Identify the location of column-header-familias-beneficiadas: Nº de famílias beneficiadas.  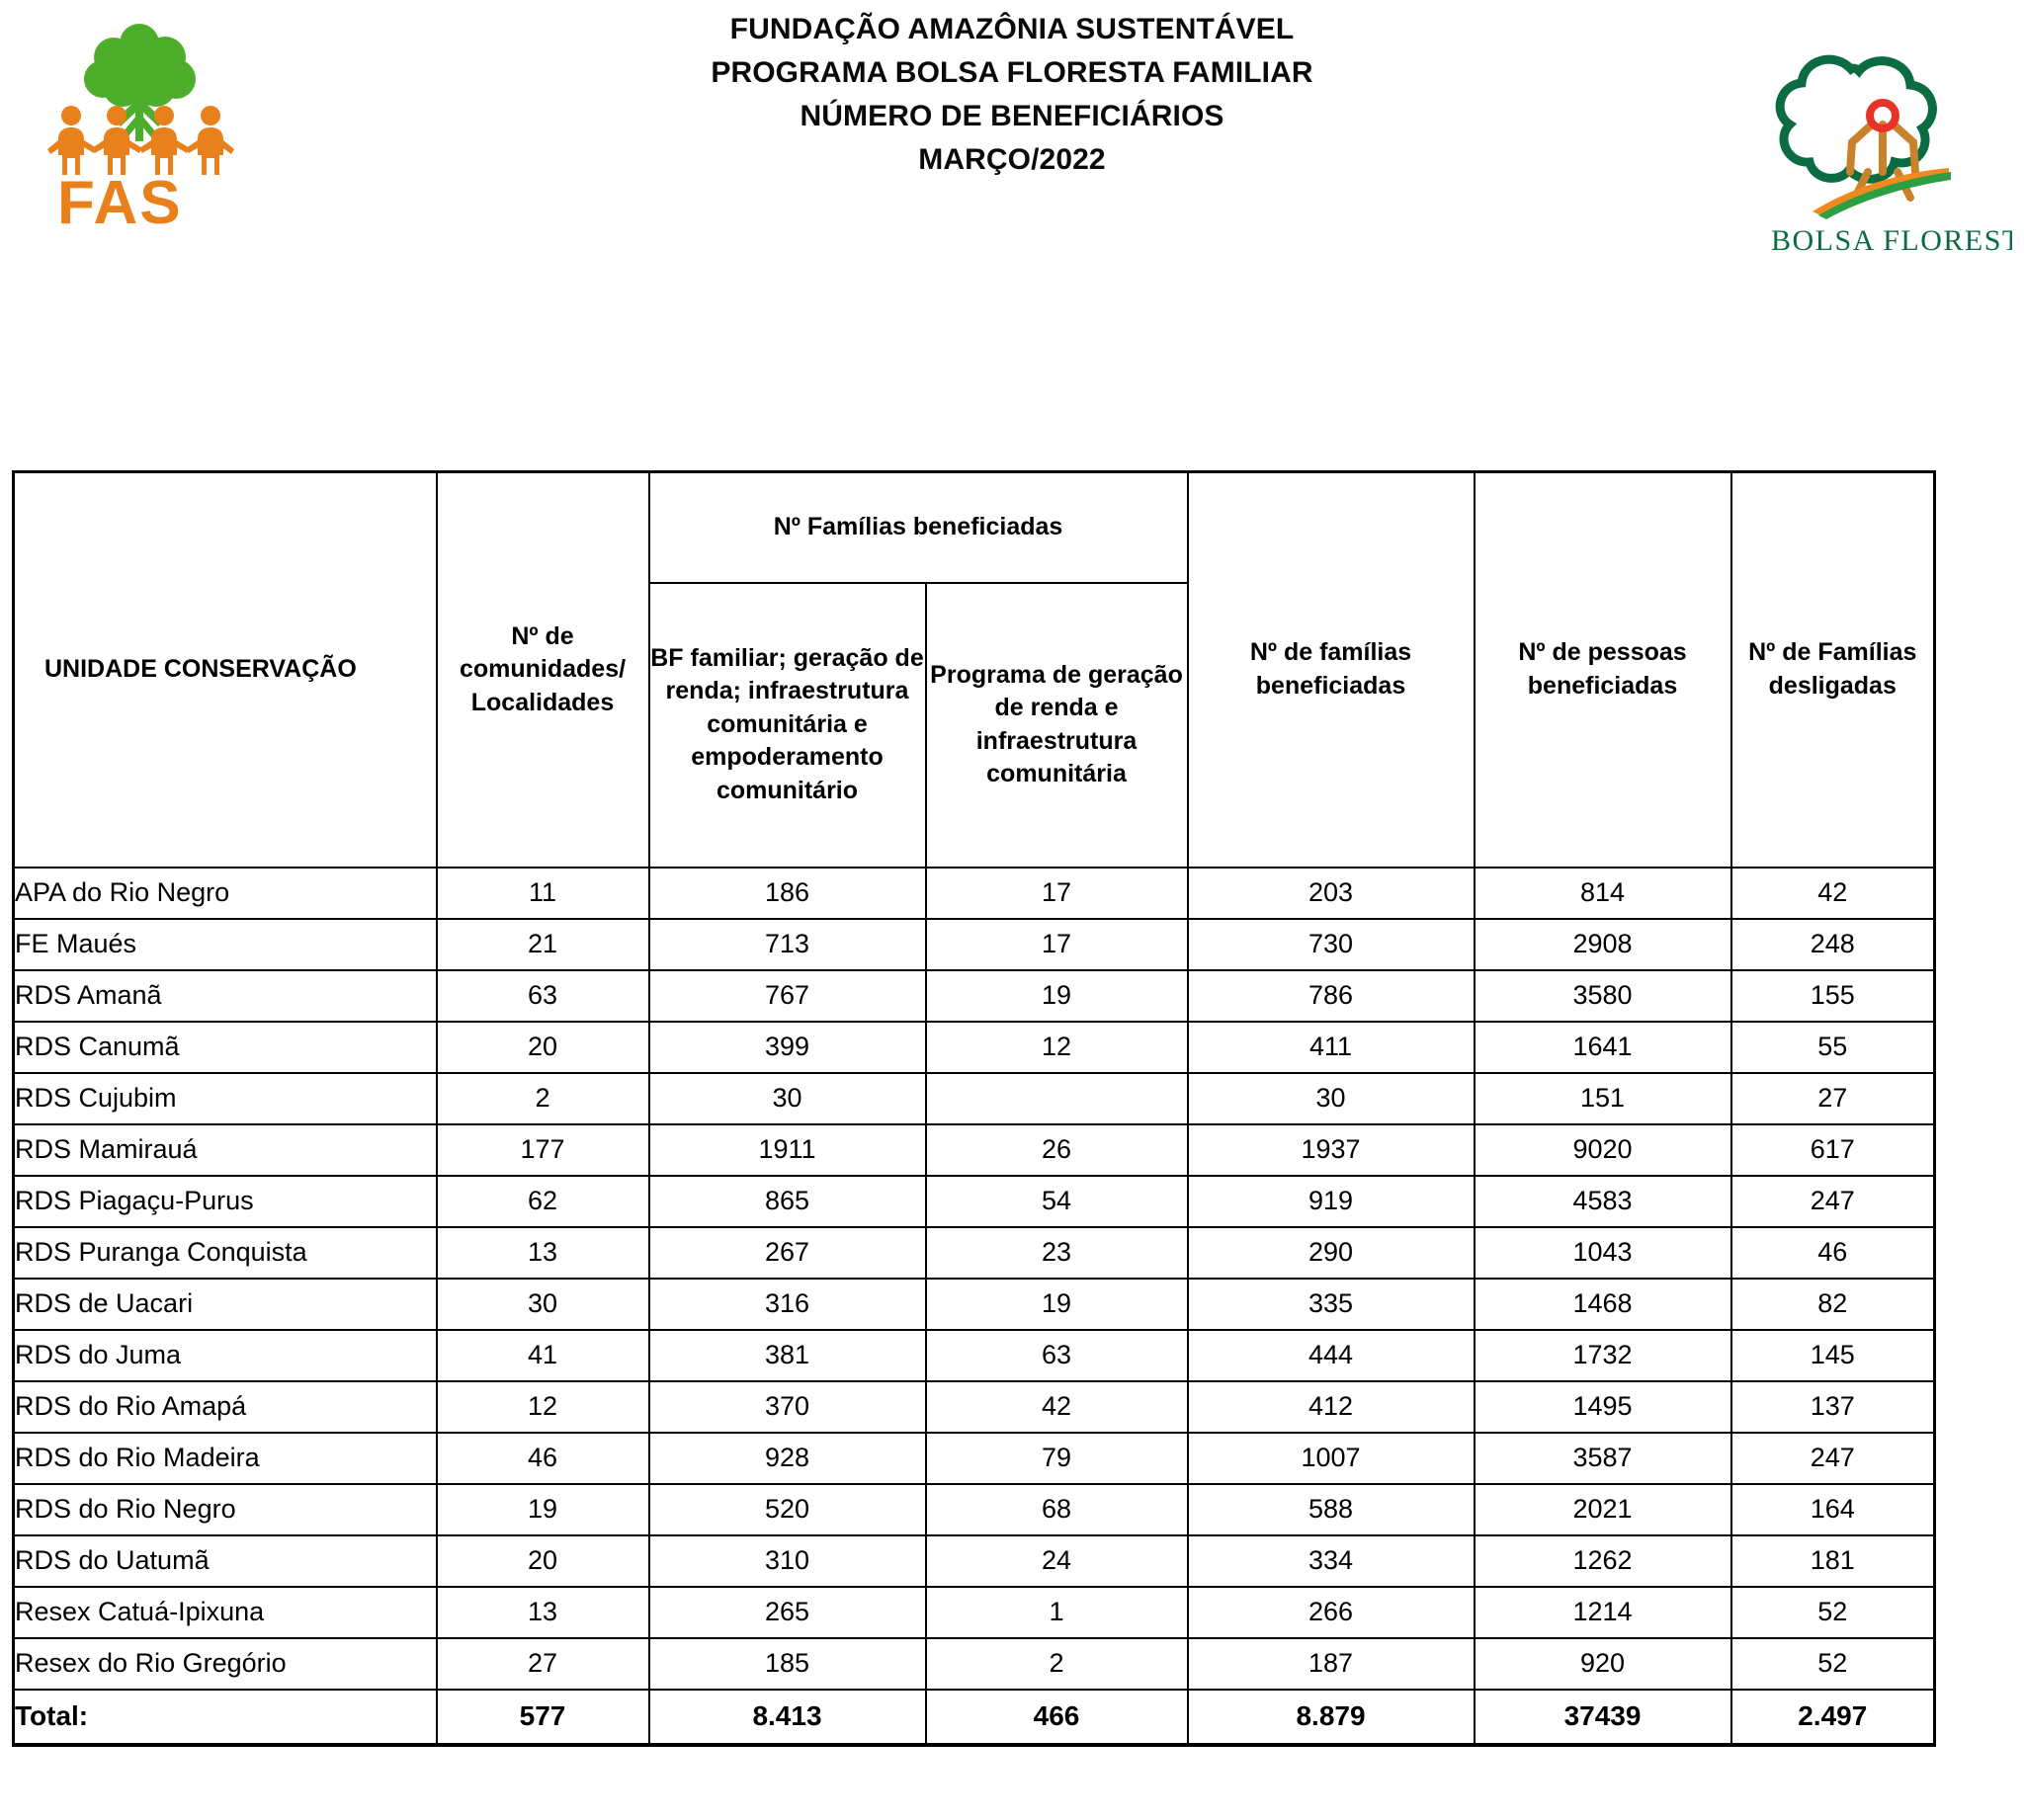
(1331, 669).